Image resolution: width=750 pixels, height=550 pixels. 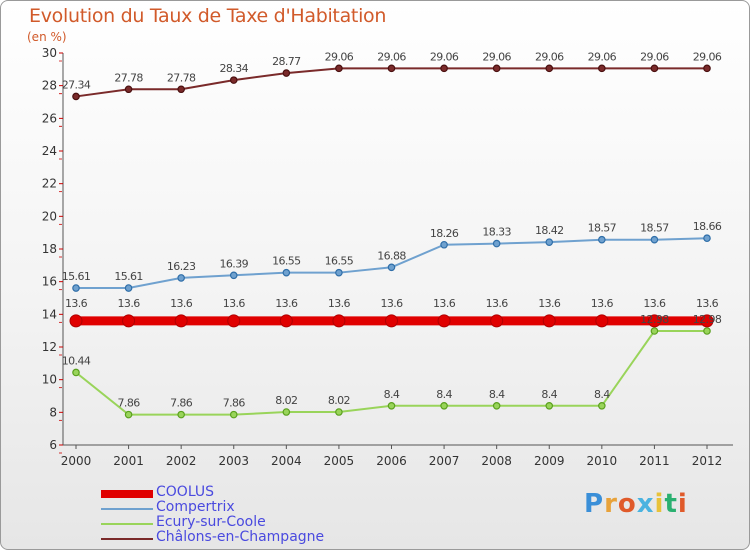 What do you see at coordinates (444, 233) in the screenshot?
I see `data-label: 18.26` at bounding box center [444, 233].